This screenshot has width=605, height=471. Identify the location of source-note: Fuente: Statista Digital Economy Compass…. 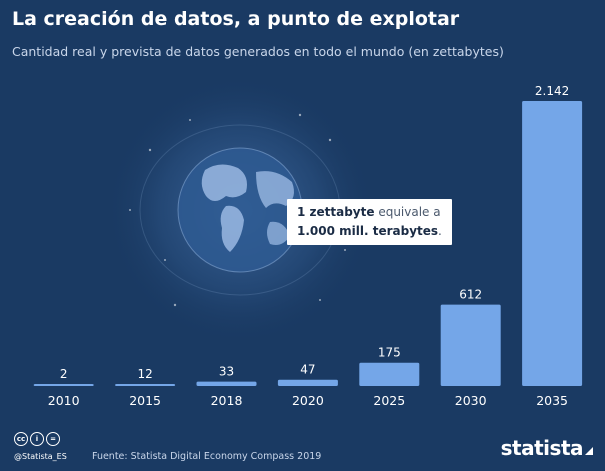
(207, 456).